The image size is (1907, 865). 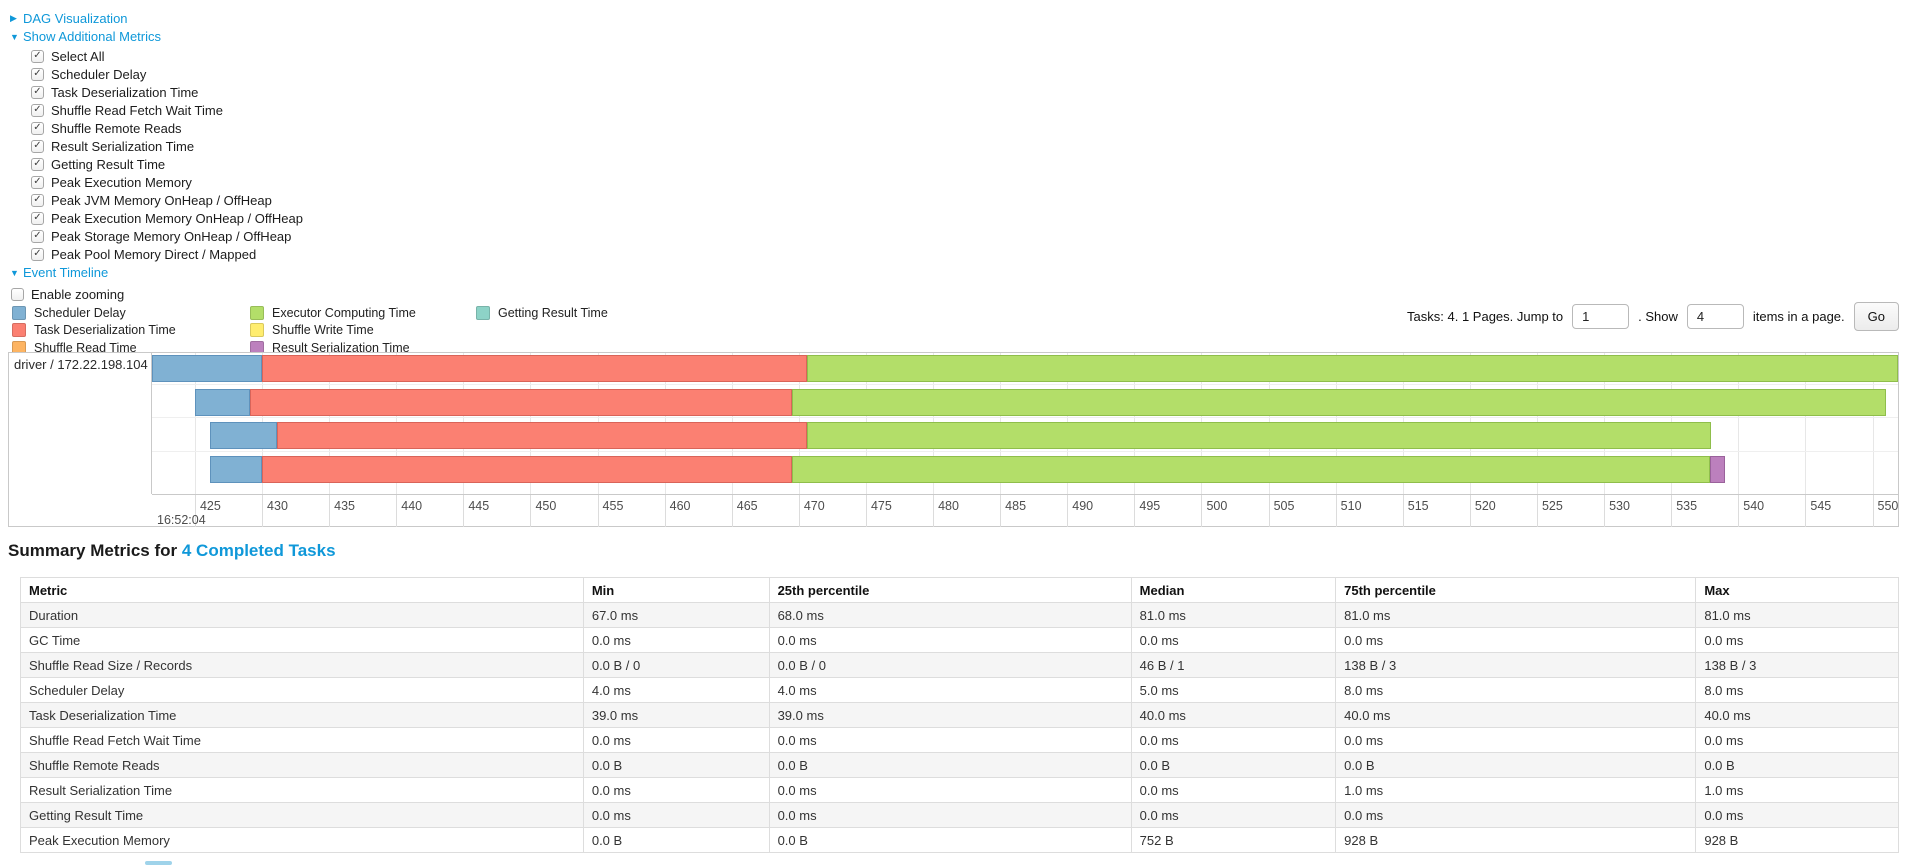 What do you see at coordinates (955, 294) in the screenshot?
I see `enable-zooming-control: Enable zooming` at bounding box center [955, 294].